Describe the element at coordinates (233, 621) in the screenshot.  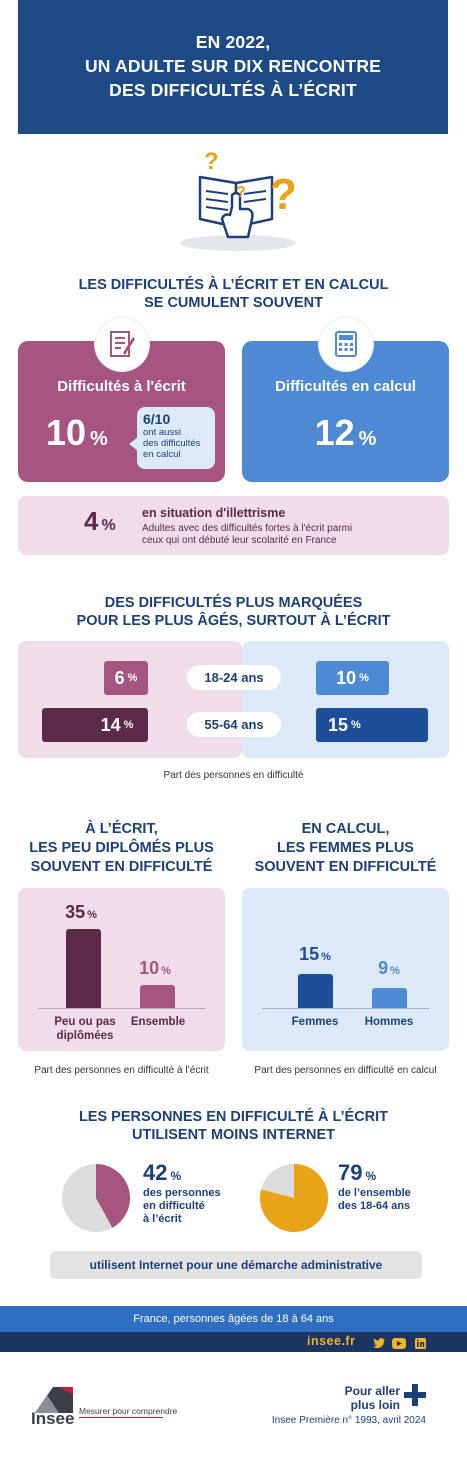
I see `section2-title-line-2: POUR LES PLUS ÂGÉS, SURTOUT À L’ÉCRIT` at that location.